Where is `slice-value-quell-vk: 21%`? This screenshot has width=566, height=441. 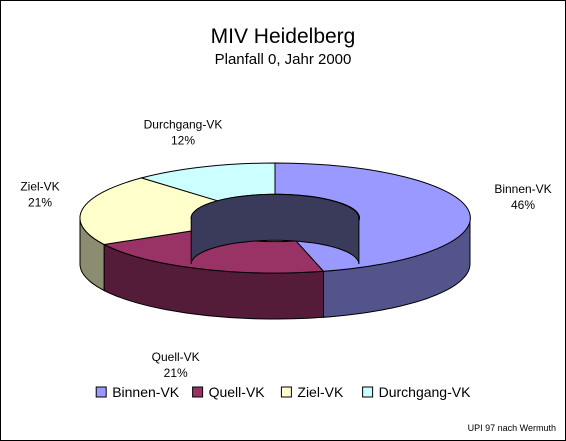 slice-value-quell-vk: 21% is located at coordinates (176, 373).